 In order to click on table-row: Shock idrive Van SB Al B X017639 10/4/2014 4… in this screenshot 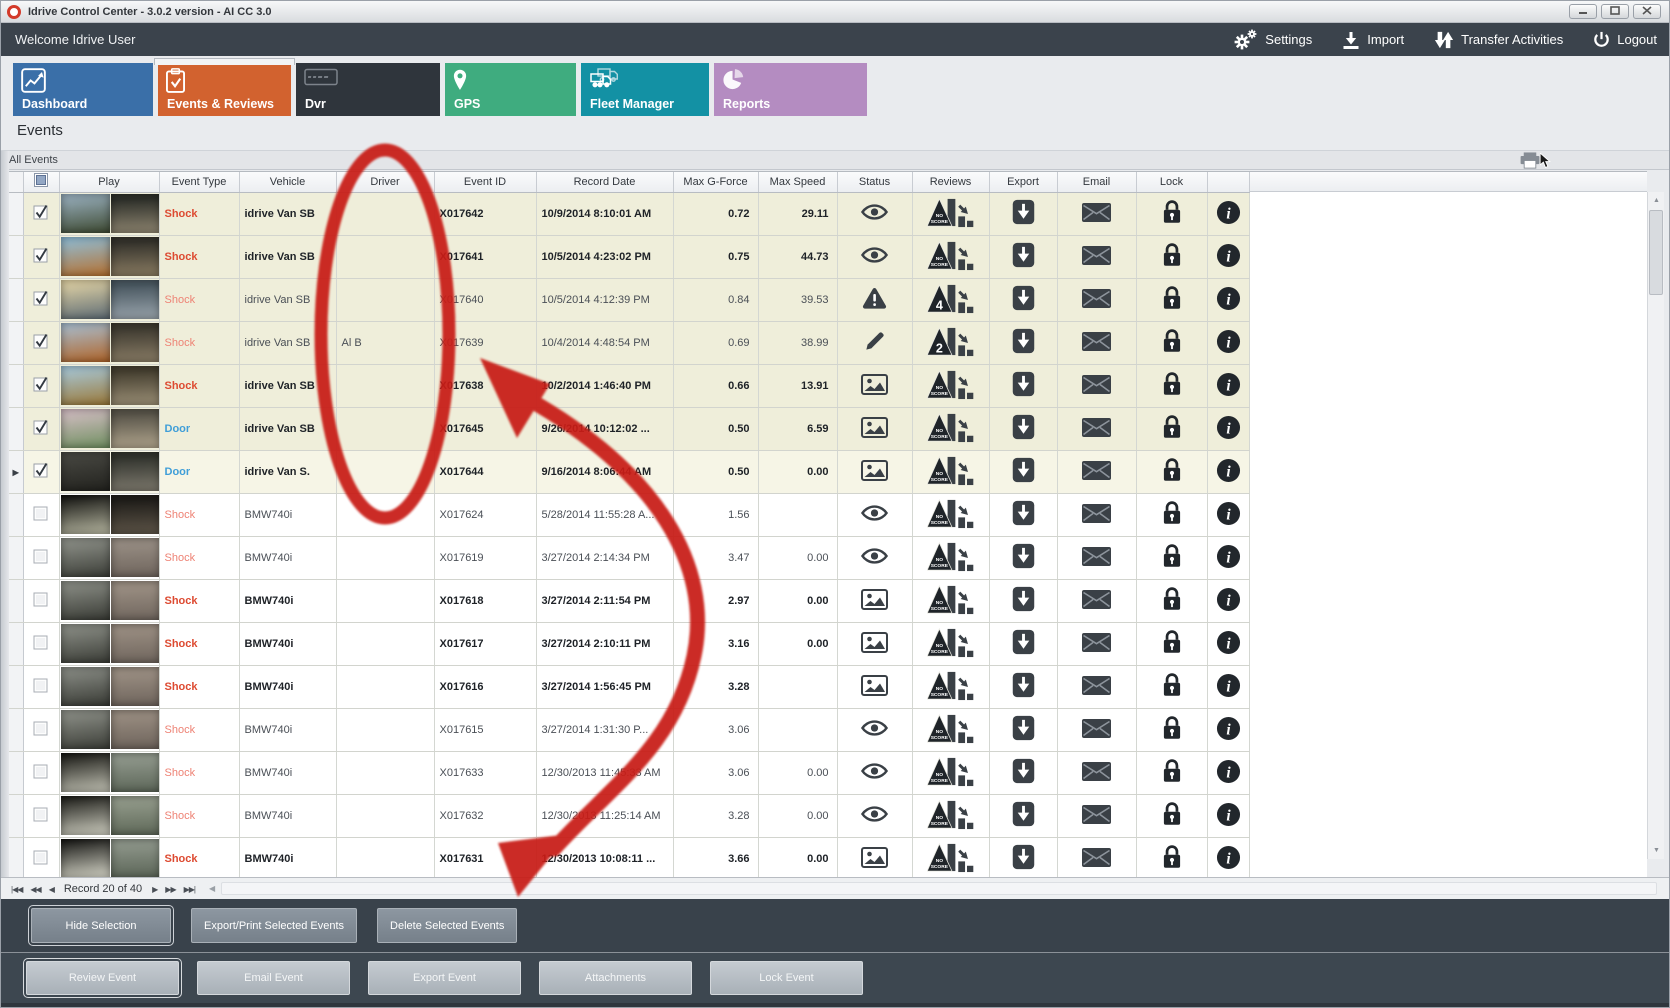, I will do `click(629, 343)`.